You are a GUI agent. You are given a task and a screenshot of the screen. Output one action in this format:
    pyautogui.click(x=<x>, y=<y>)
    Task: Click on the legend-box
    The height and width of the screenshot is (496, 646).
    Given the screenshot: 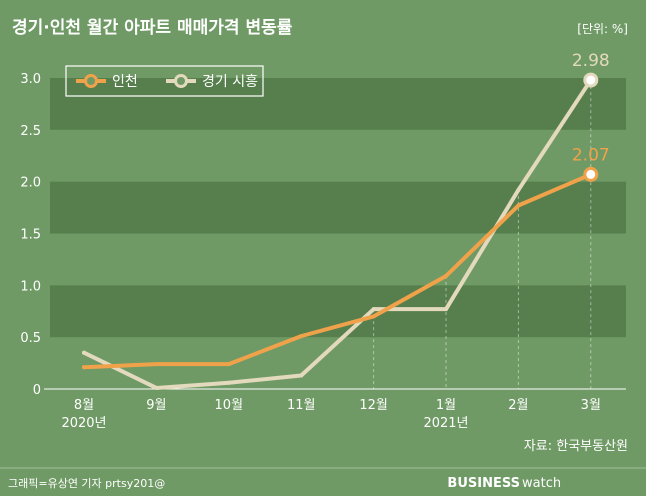 What is the action you would take?
    pyautogui.click(x=164, y=81)
    